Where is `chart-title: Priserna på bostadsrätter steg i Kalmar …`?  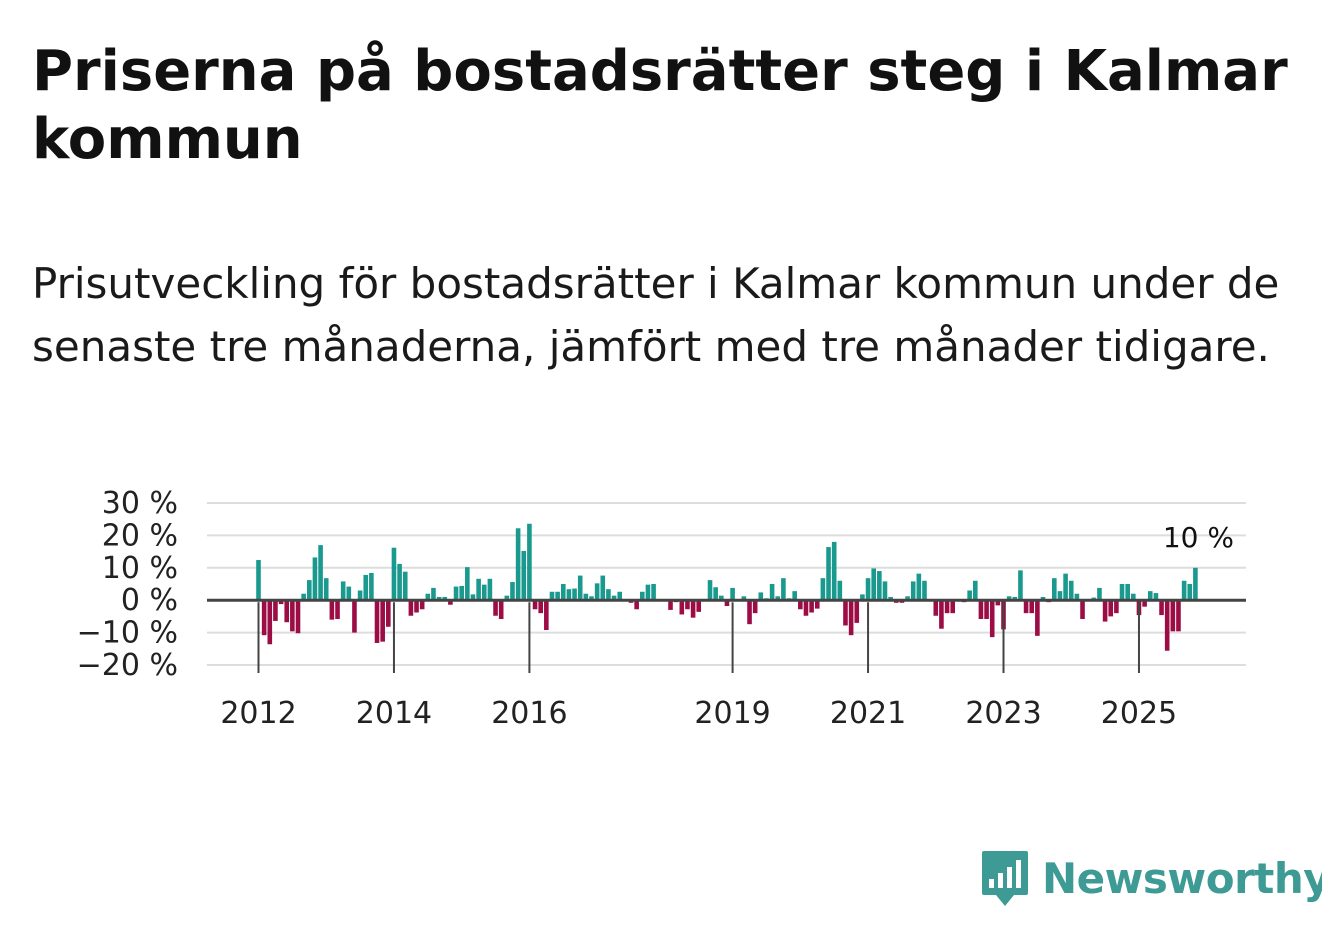
chart-title: Priserna på bostadsrätter steg i Kalmar … is located at coordinates (660, 105).